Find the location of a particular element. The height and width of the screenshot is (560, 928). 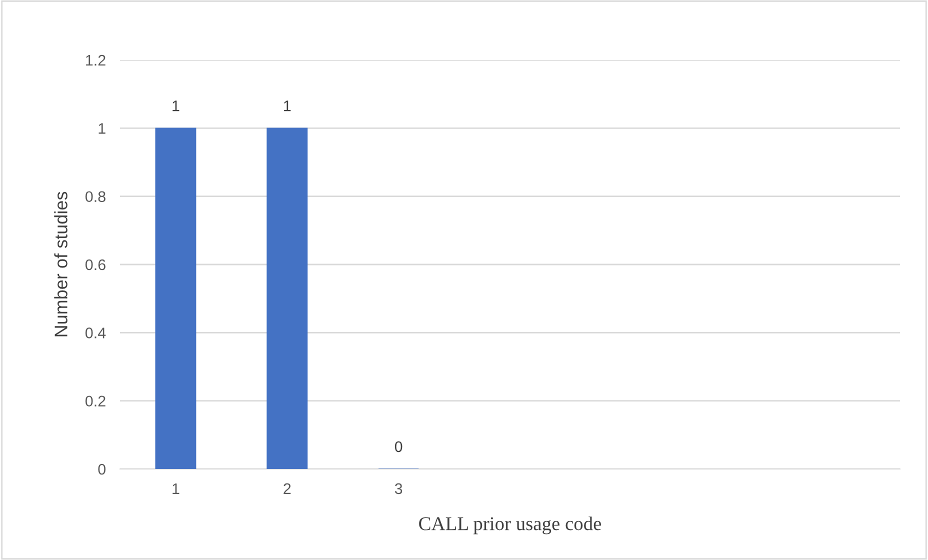

y-tick-label: 0.8 is located at coordinates (95, 196).